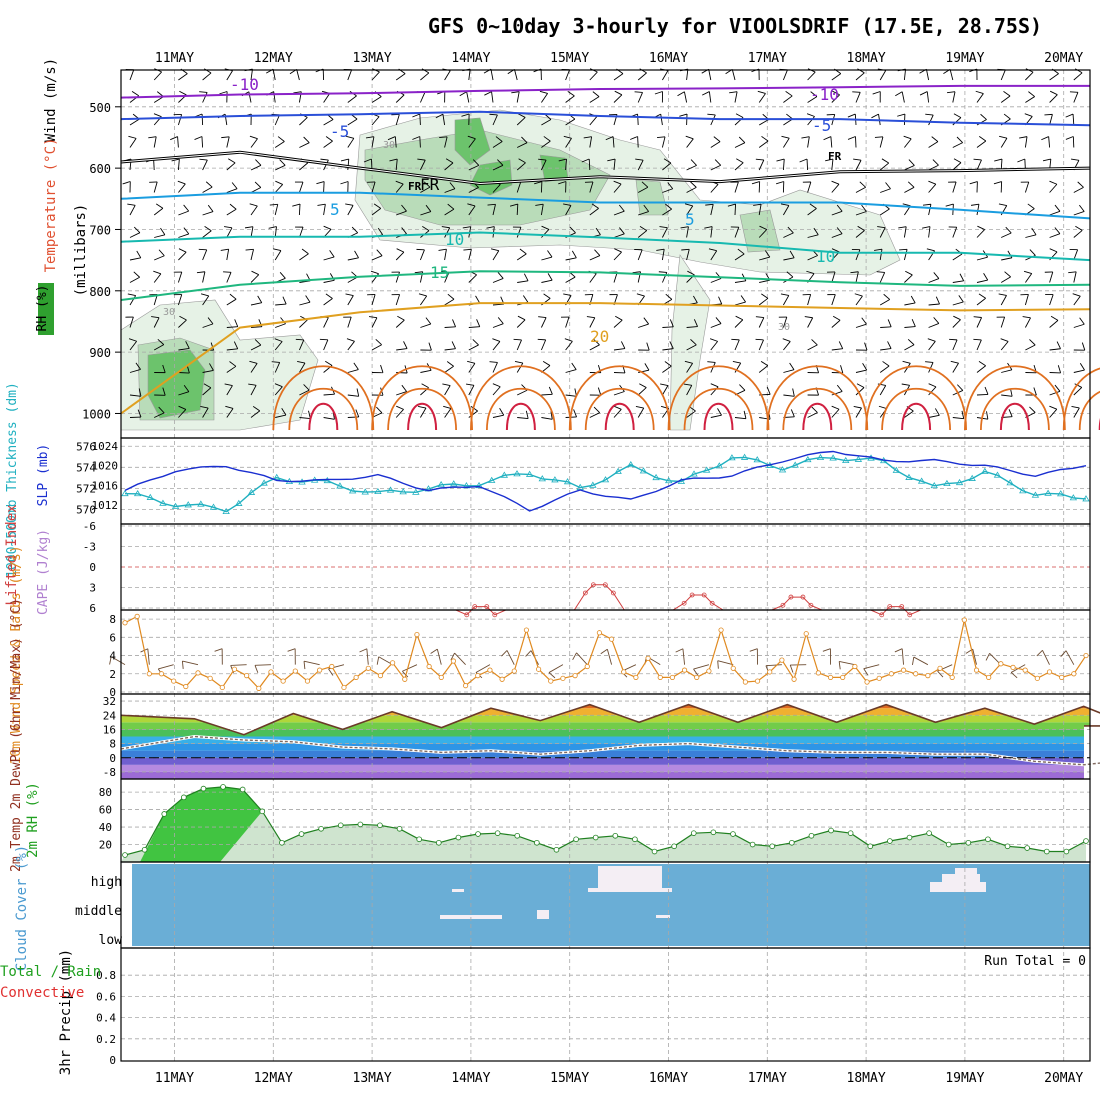 The height and width of the screenshot is (1100, 1100). Describe the element at coordinates (109, 701) in the screenshot. I see `y-tick-label: 32` at that location.